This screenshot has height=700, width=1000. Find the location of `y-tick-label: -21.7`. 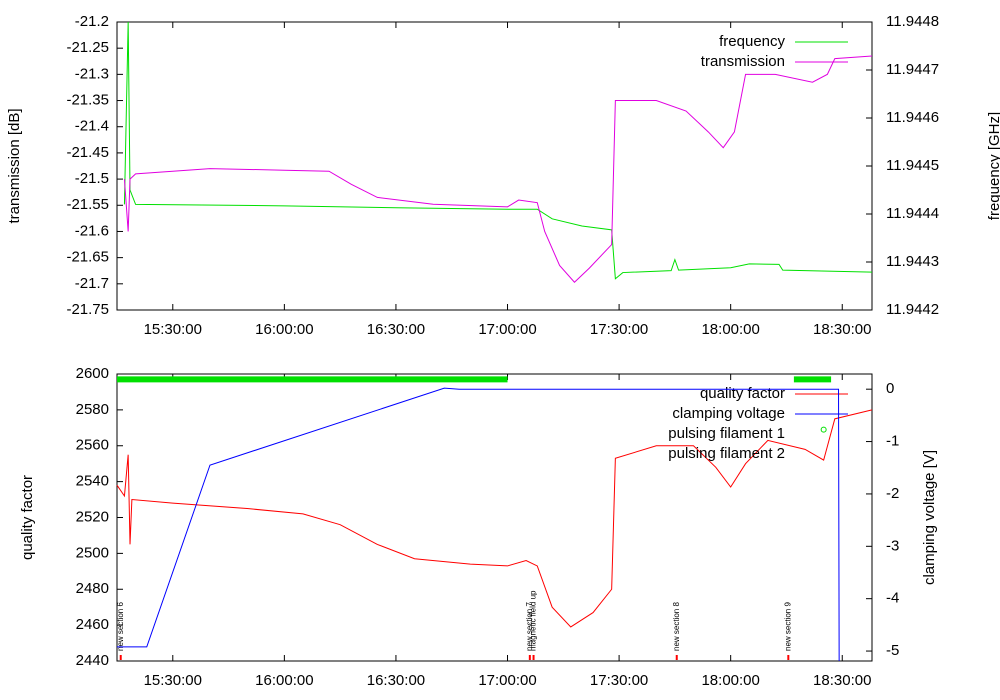

y-tick-label: -21.7 is located at coordinates (92, 283).